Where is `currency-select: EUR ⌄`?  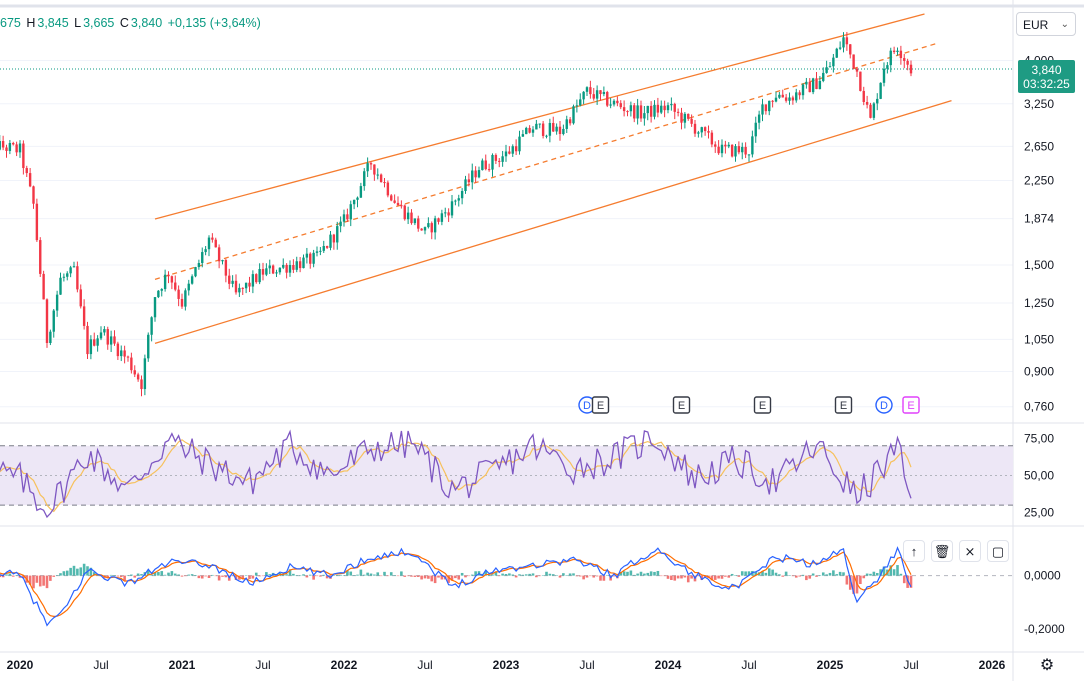
currency-select: EUR ⌄ is located at coordinates (1046, 24).